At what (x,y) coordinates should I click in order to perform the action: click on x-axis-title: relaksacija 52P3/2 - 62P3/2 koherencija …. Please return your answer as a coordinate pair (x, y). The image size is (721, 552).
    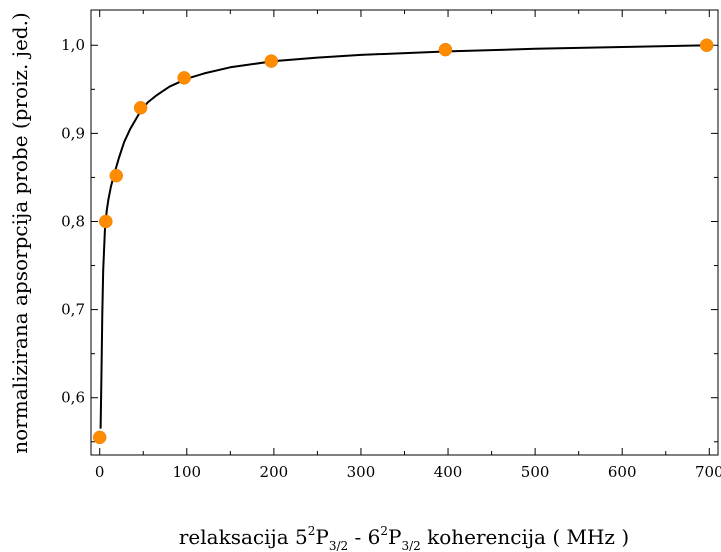
    Looking at the image, I should click on (404, 538).